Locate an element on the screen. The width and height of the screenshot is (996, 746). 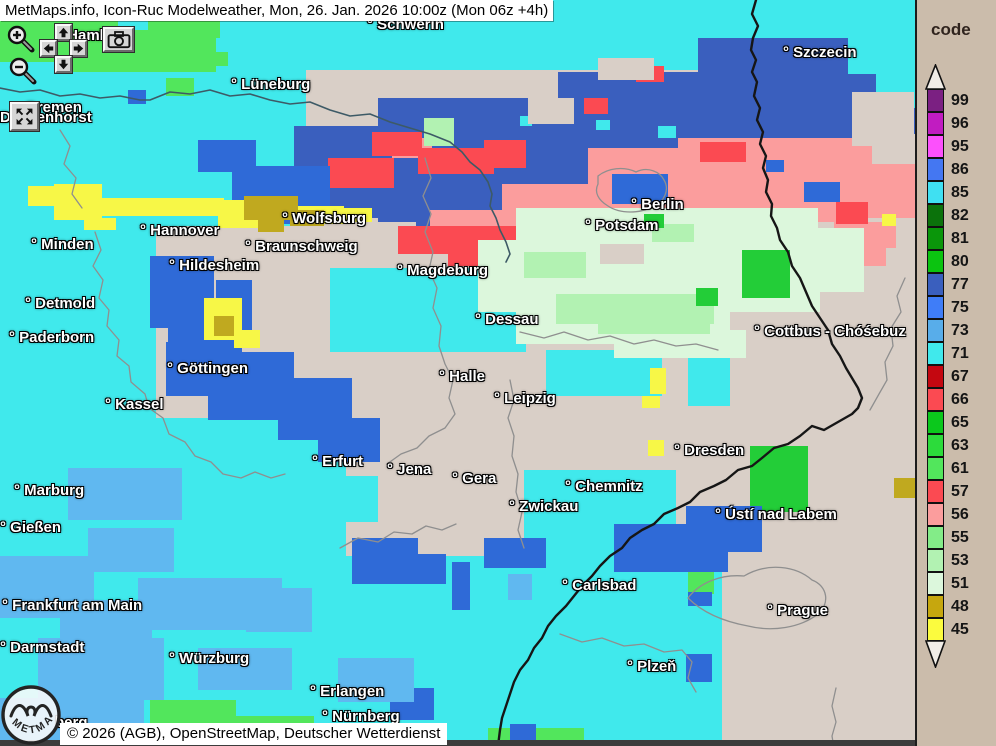
pan-left-button is located at coordinates (48, 48).